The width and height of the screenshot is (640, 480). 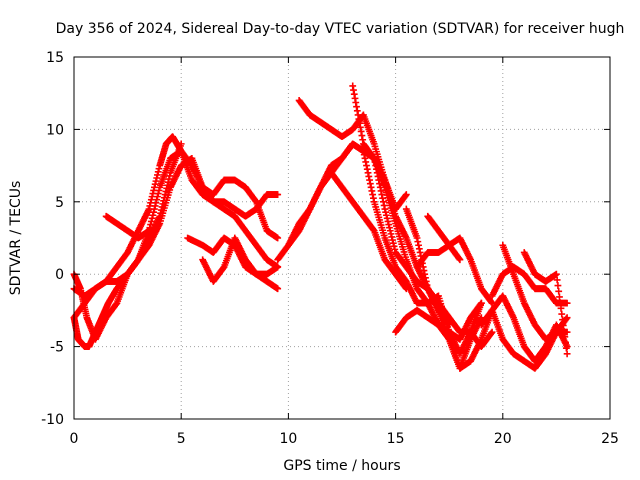 I want to click on x-tick-label: 25, so click(x=610, y=439).